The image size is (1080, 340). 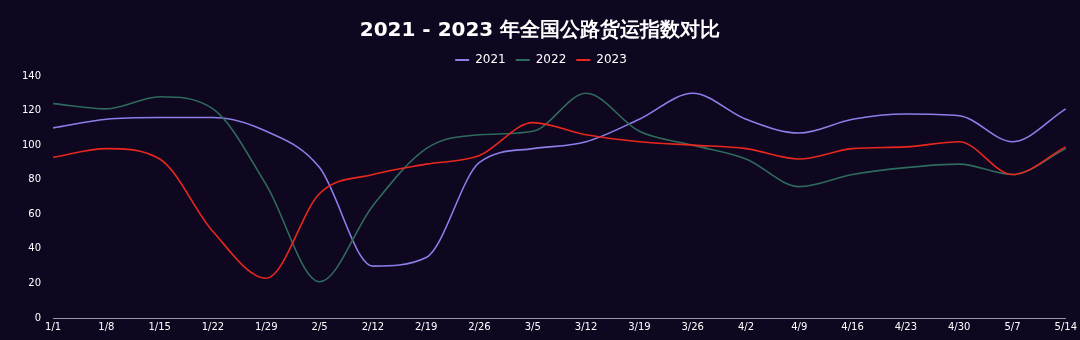 I want to click on x-tick-label: 3/12, so click(x=586, y=326).